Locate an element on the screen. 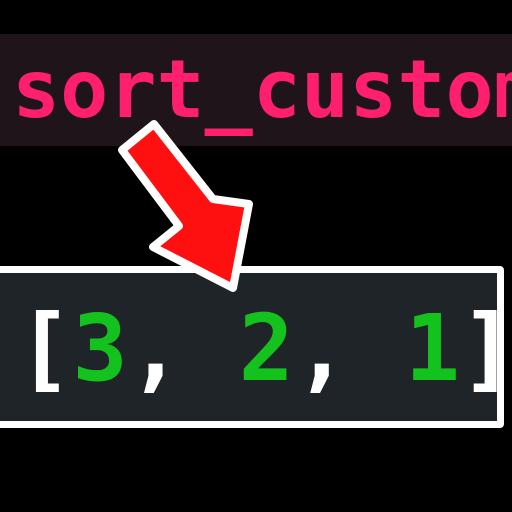 The height and width of the screenshot is (512, 512). close-bracket: ] is located at coordinates (486, 348).